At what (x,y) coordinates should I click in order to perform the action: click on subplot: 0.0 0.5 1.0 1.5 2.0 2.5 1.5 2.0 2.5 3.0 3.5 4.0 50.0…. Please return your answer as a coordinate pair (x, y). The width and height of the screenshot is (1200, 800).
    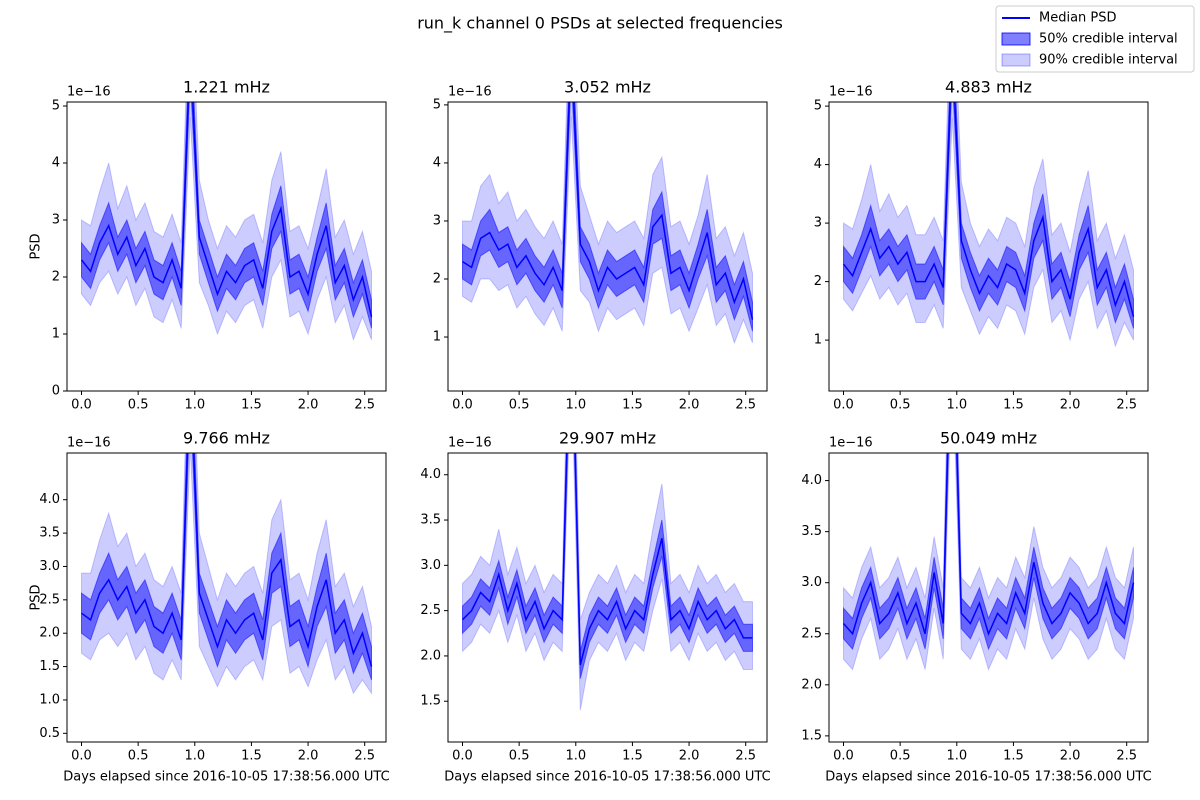
    Looking at the image, I should click on (976, 607).